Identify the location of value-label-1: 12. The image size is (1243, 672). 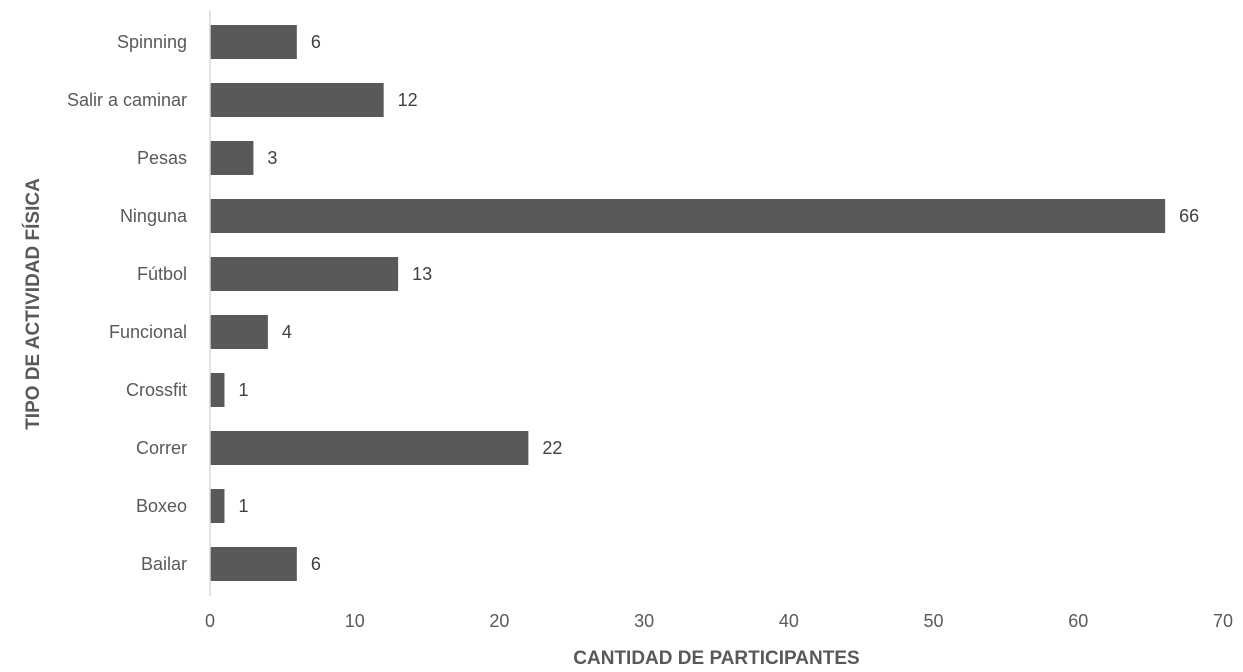
(408, 100).